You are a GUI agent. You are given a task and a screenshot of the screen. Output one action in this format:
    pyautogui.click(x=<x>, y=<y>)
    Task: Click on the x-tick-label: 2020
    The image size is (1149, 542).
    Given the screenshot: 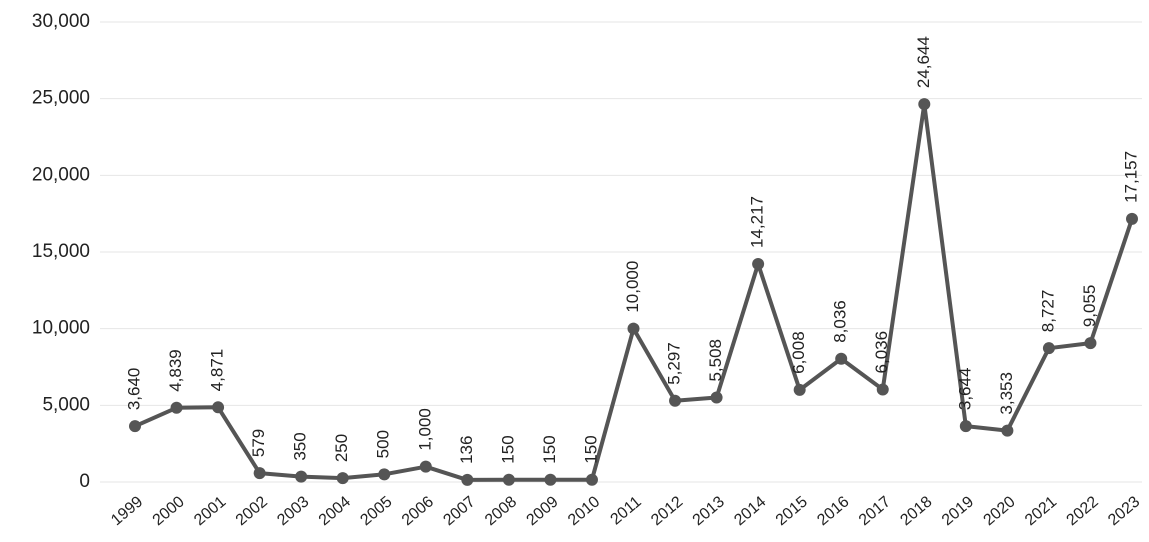 What is the action you would take?
    pyautogui.click(x=999, y=511)
    